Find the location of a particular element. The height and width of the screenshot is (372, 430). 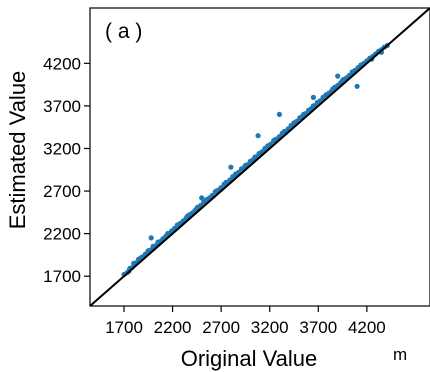

x-tick-label: 4200 is located at coordinates (367, 327).